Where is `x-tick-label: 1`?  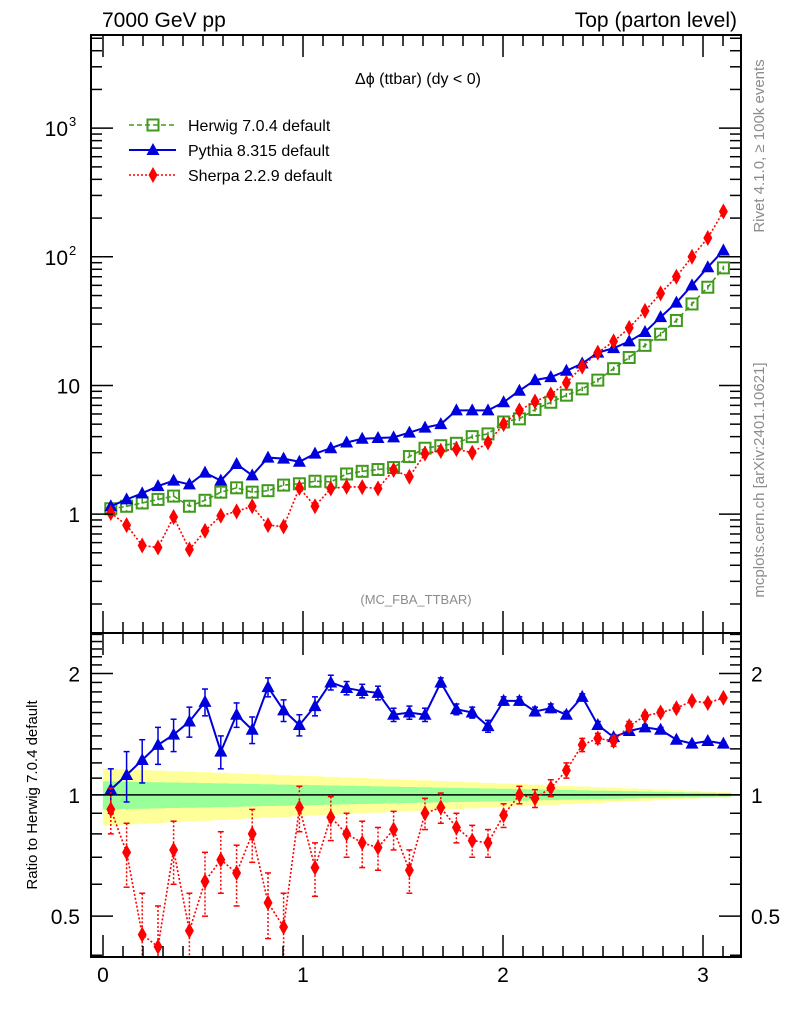
x-tick-label: 1 is located at coordinates (303, 975).